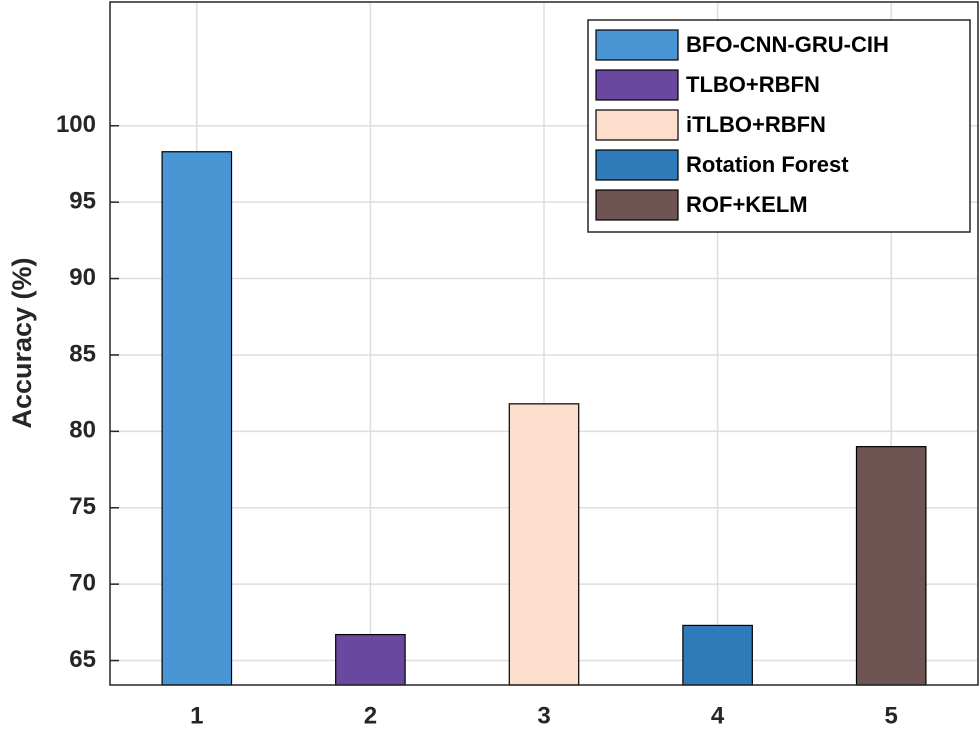 This screenshot has height=735, width=980. Describe the element at coordinates (891, 715) in the screenshot. I see `x-tick-label: 5` at that location.